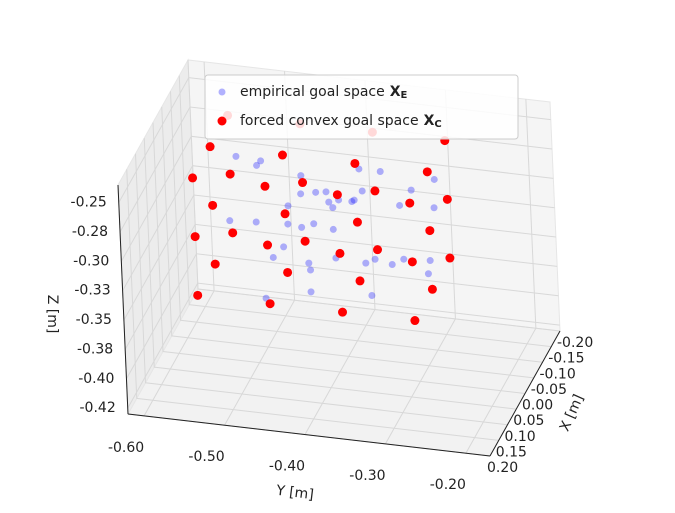  What do you see at coordinates (89, 203) in the screenshot?
I see `z-tick-label: -0.25` at bounding box center [89, 203].